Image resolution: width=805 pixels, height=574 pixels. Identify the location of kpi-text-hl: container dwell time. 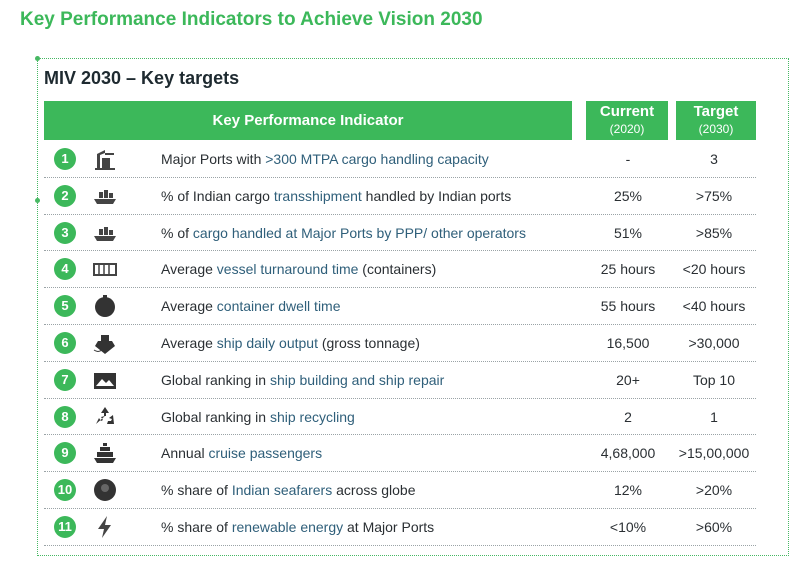
(278, 306).